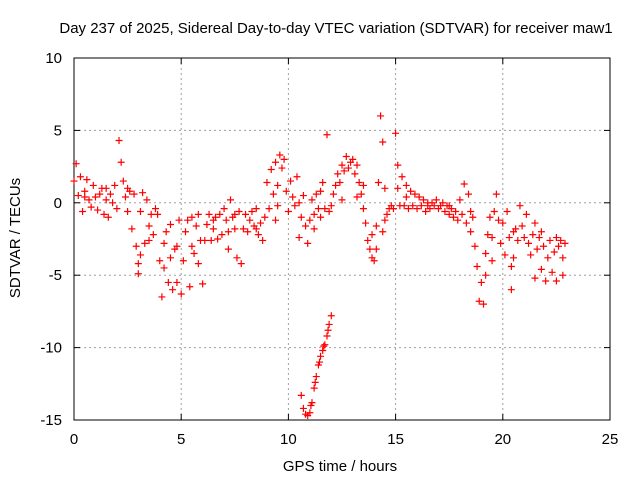 The image size is (640, 480). What do you see at coordinates (340, 466) in the screenshot?
I see `x-axis-label: GPS time / hours` at bounding box center [340, 466].